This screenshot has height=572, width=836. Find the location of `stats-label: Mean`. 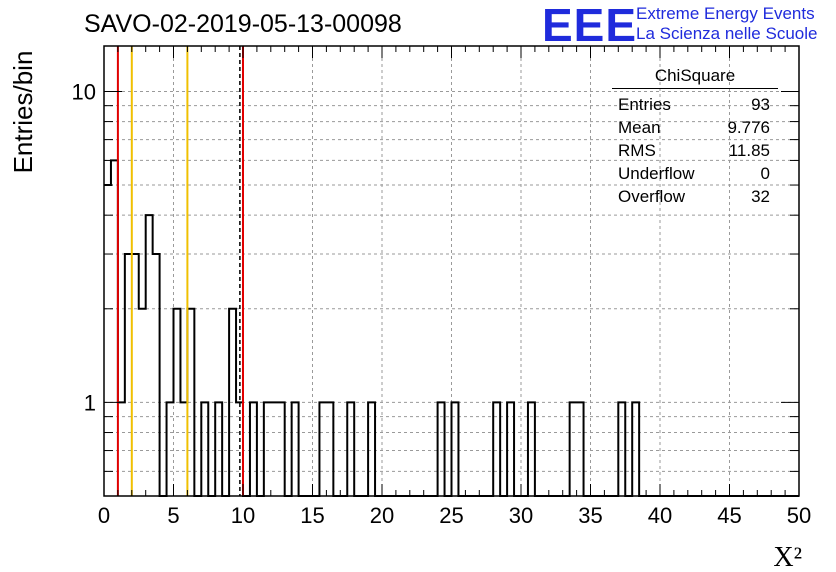

stats-label: Mean is located at coordinates (639, 127).